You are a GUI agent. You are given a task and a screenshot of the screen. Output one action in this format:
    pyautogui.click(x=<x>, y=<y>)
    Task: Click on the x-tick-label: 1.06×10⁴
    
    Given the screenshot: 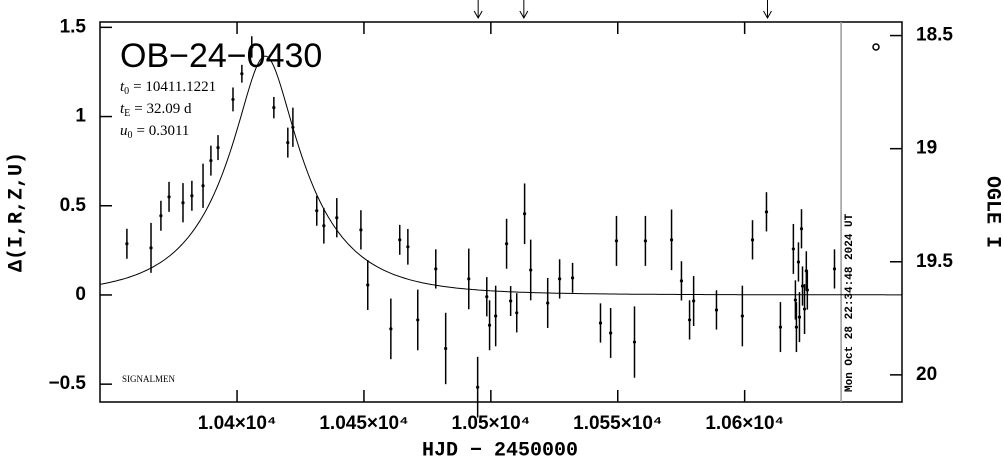 What is the action you would take?
    pyautogui.click(x=744, y=423)
    